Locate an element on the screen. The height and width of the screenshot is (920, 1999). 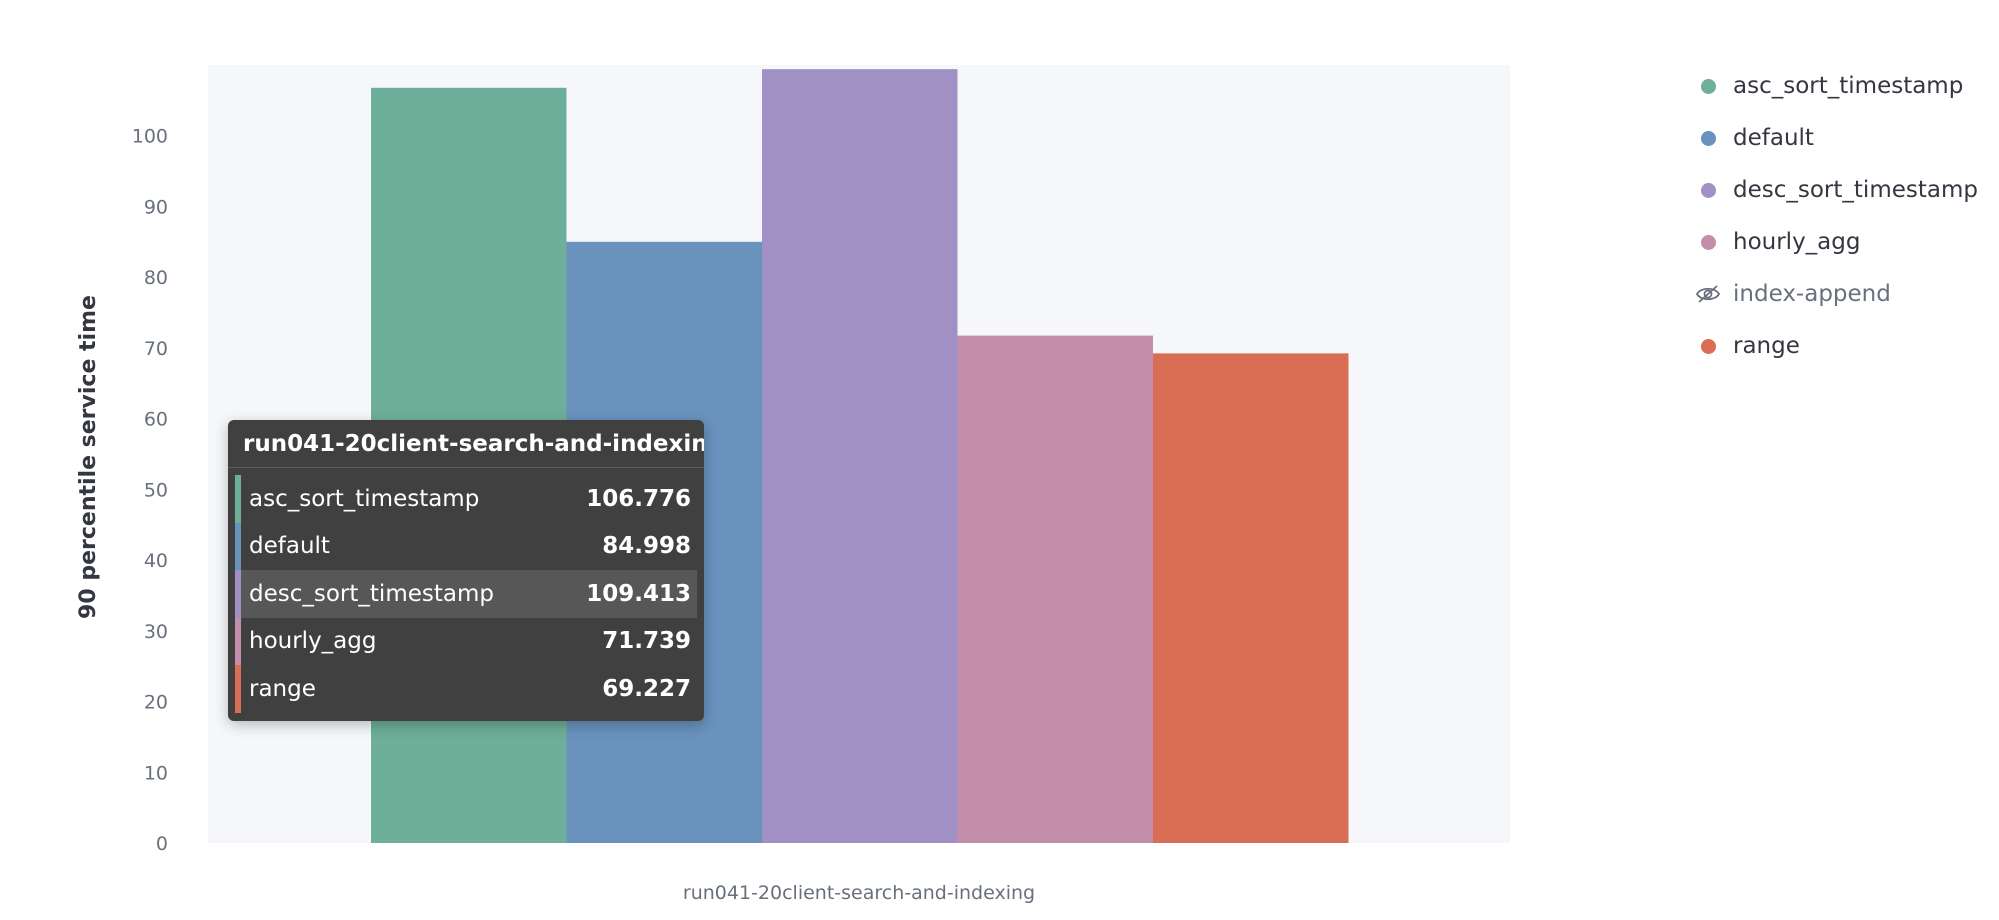
y-tick-label: 30 is located at coordinates (156, 632).